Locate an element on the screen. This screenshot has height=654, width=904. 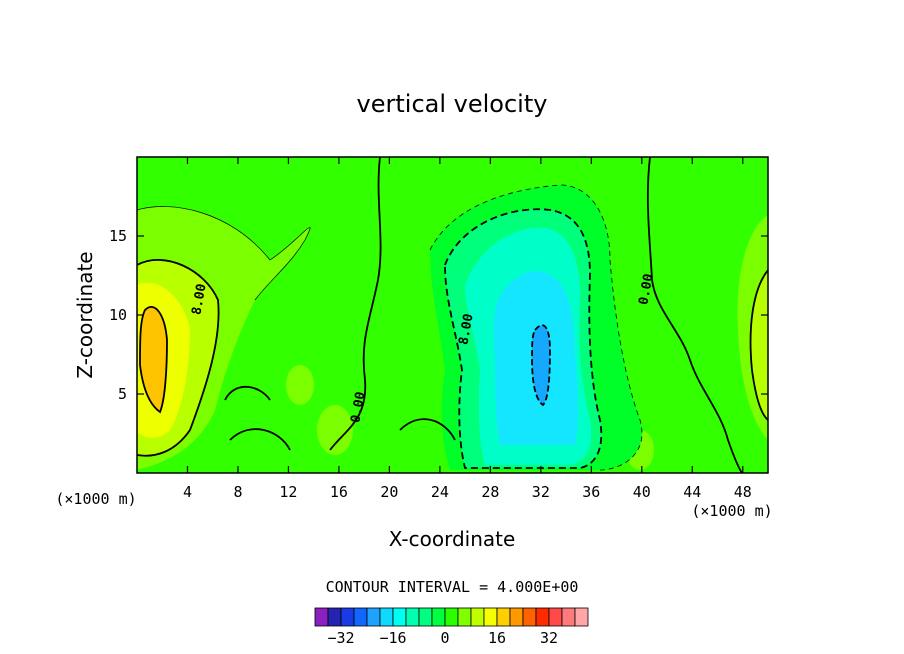
x-tick-label: 16 is located at coordinates (339, 492).